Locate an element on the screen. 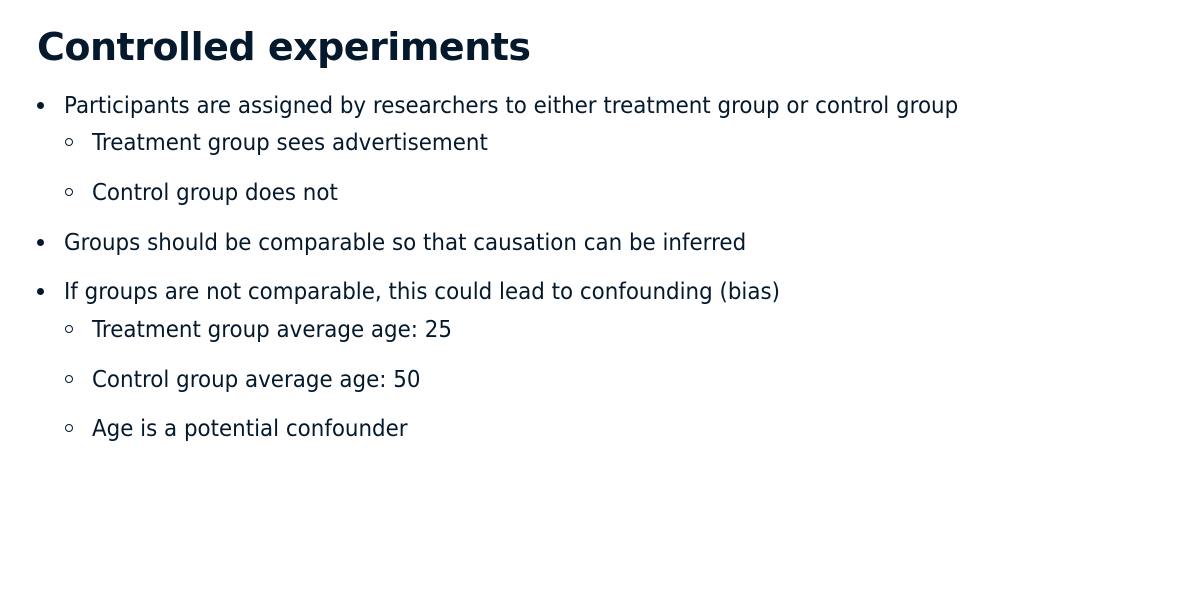  sub-bullet-text: Control group average age: 50 is located at coordinates (256, 380).